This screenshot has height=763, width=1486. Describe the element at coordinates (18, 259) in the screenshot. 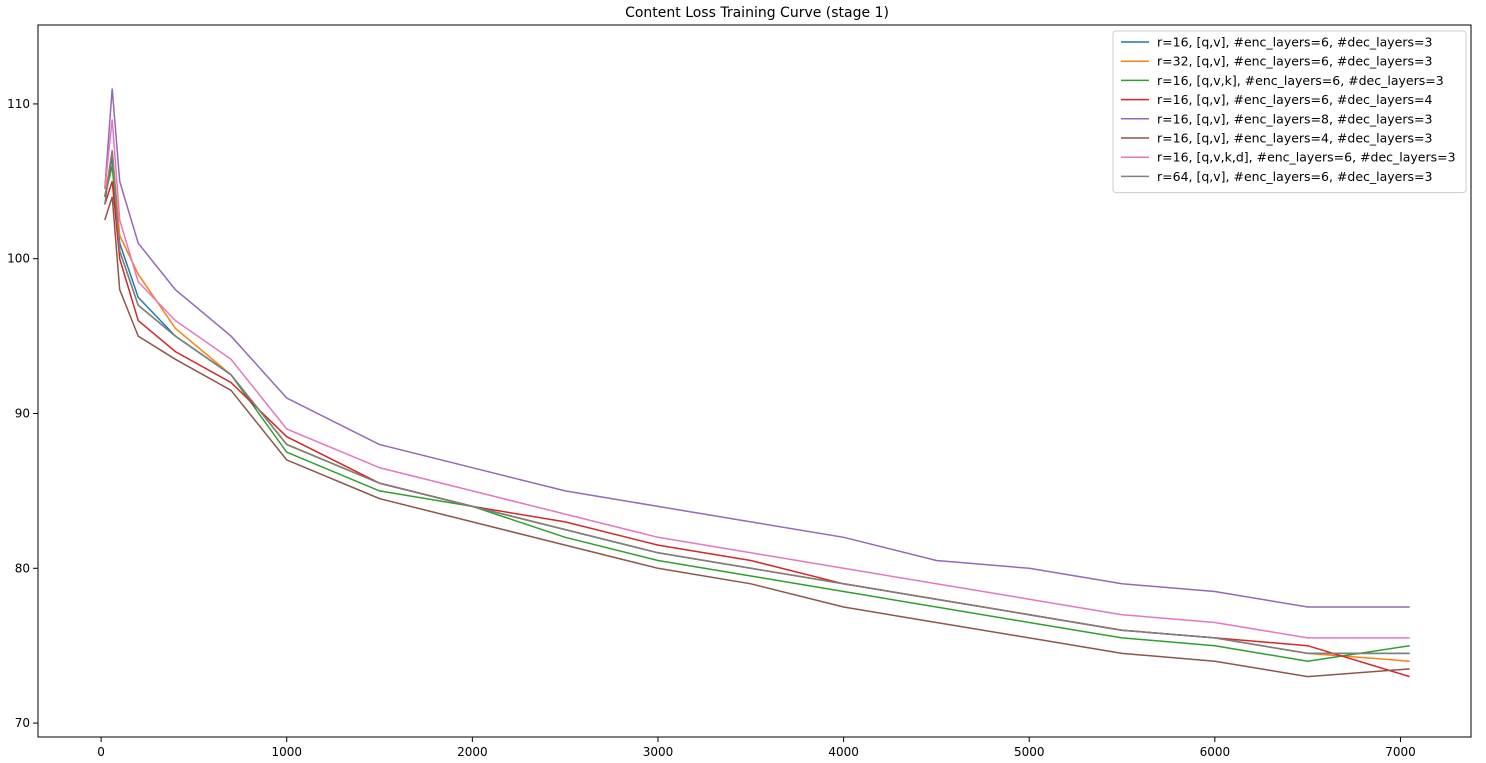

I see `y-tick-label: 100` at that location.